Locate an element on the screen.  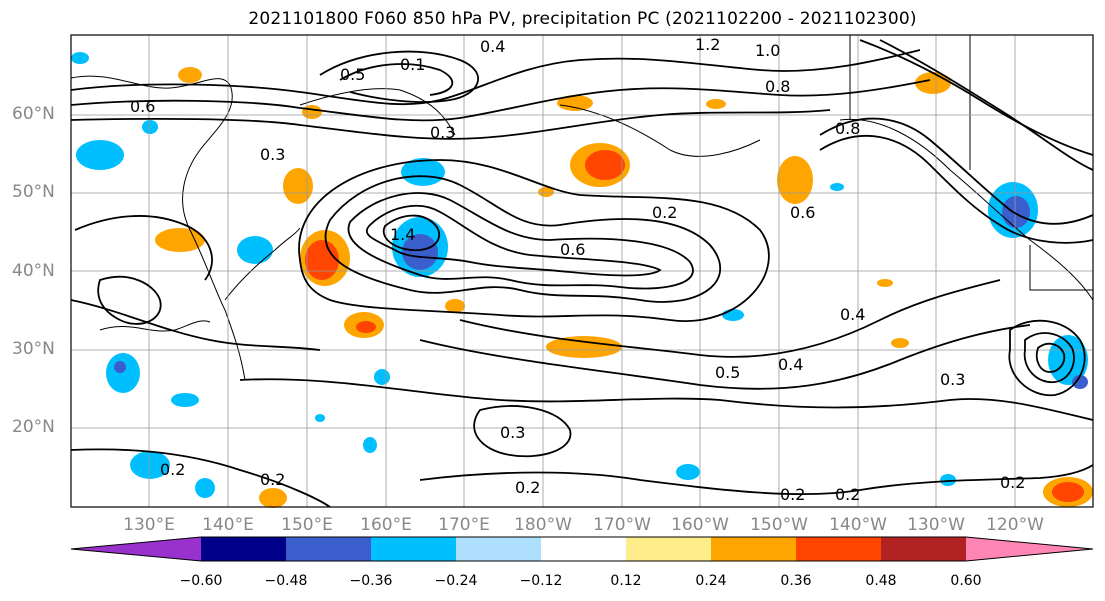
lat-label: 30°N is located at coordinates (33, 349).